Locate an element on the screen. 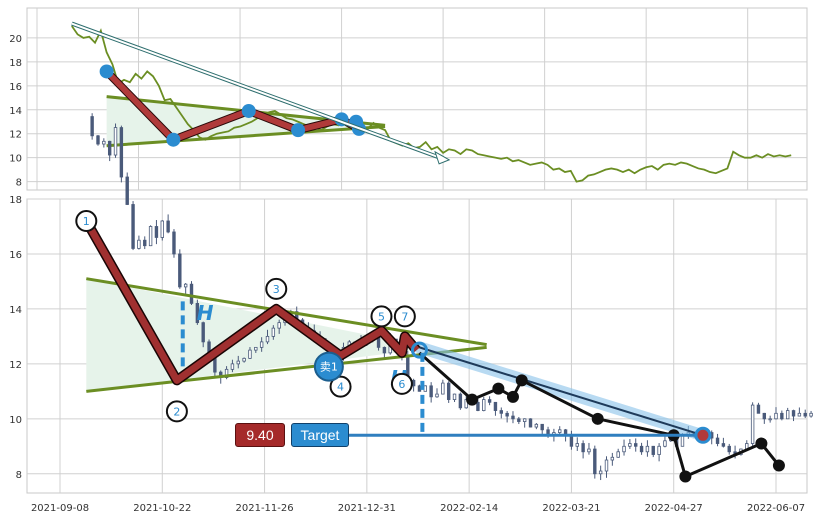 The height and width of the screenshot is (524, 814). main-point-label-5: 5 is located at coordinates (381, 316).